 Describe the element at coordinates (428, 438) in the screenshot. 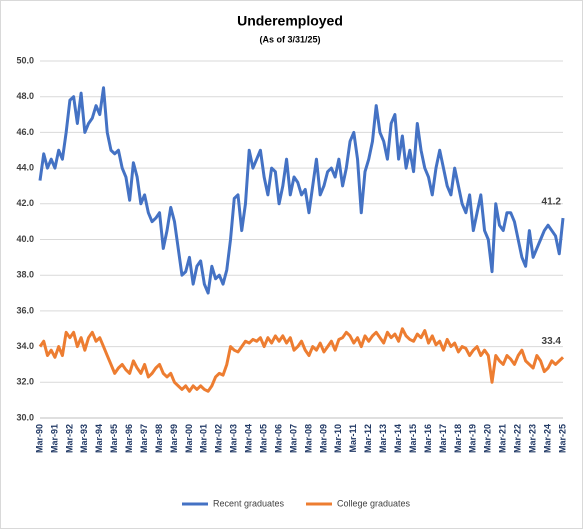

I see `x-tick-label: Mar-16` at that location.